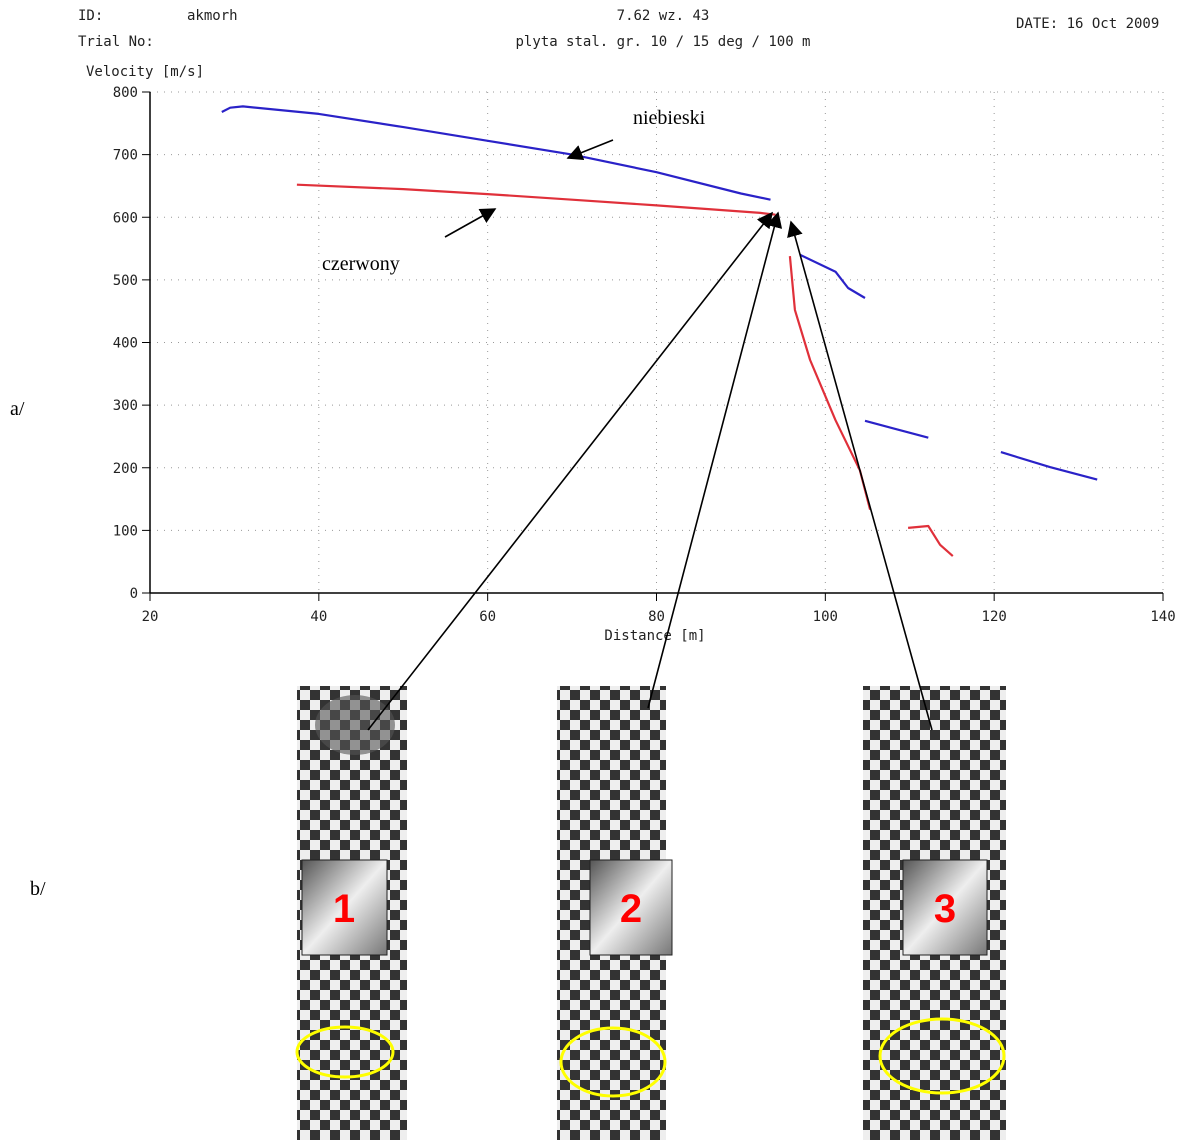  Describe the element at coordinates (1162, 617) in the screenshot. I see `x-tick-label: 140` at that location.